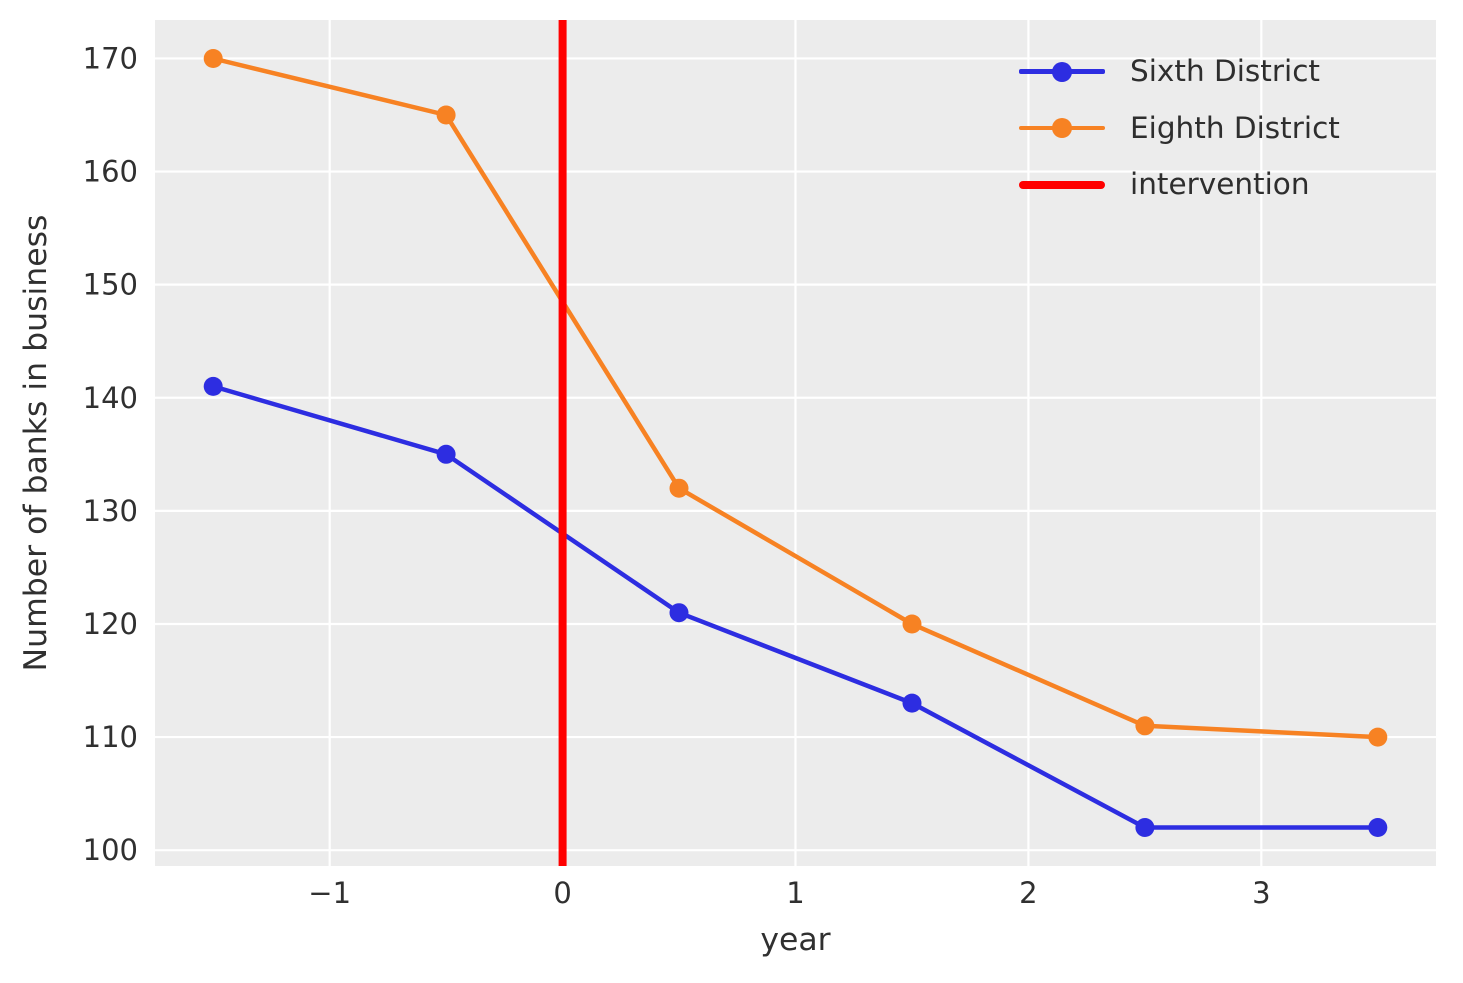 This screenshot has width=1463, height=983. Describe the element at coordinates (1028, 893) in the screenshot. I see `x-tick-label: 2` at that location.